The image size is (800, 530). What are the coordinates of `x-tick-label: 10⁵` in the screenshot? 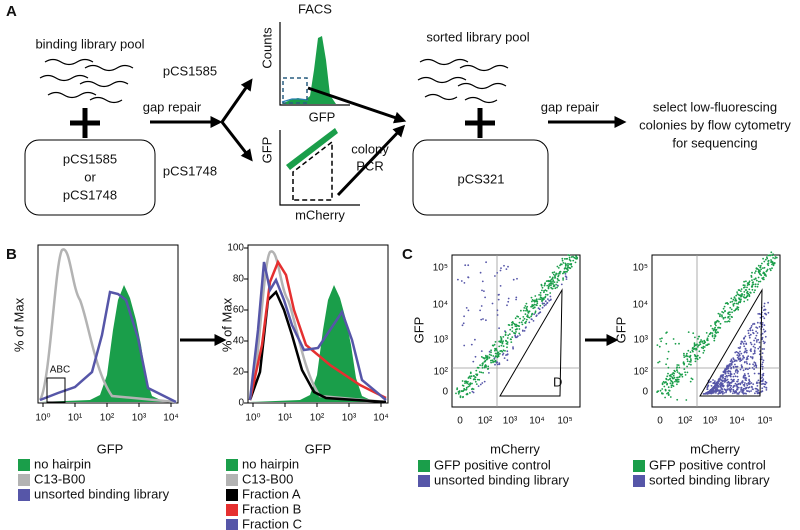 It's located at (564, 421).